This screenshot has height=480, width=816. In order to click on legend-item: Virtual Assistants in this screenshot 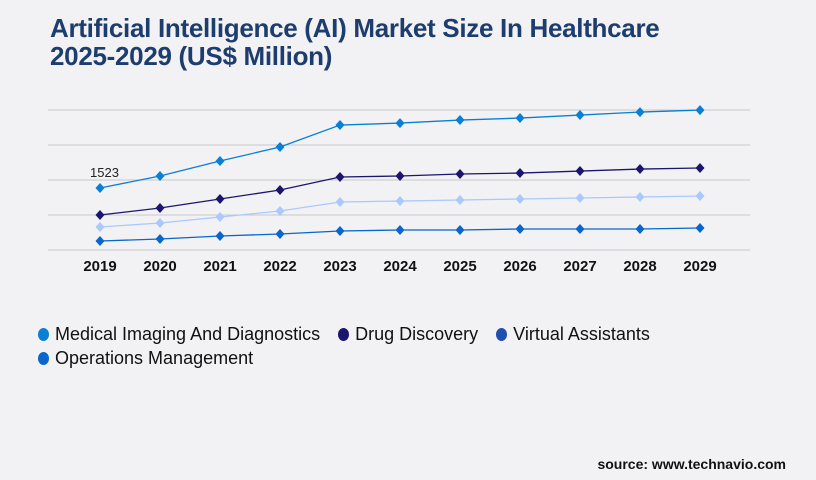, I will do `click(573, 334)`.